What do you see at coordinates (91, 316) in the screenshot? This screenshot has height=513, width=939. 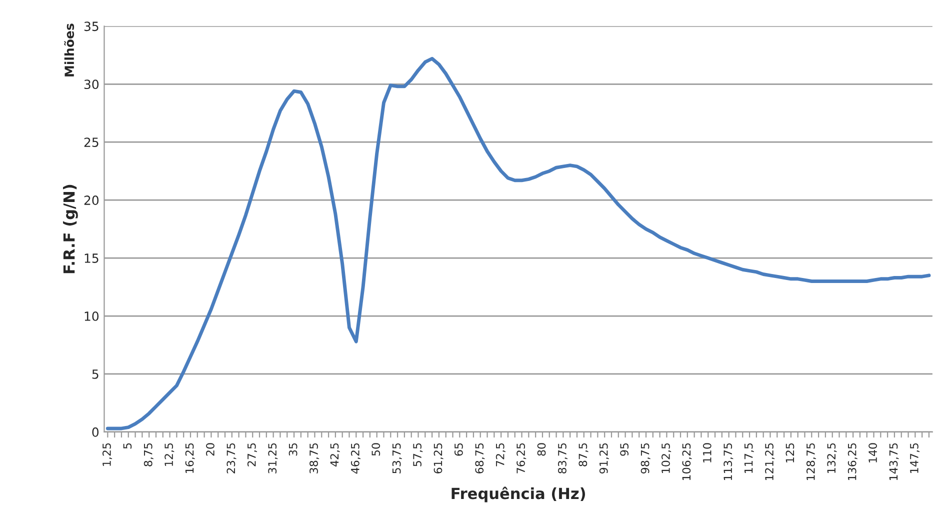 I see `y-tick-label: 10` at bounding box center [91, 316].